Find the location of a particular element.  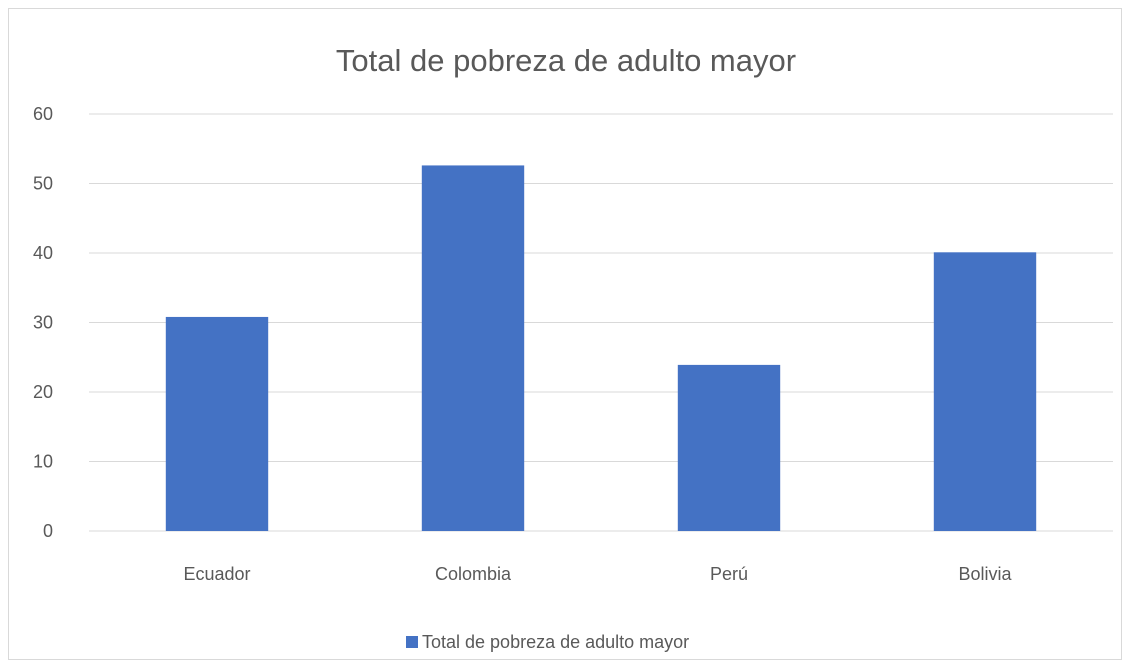

legend-label: Total de pobreza de adulto mayor is located at coordinates (555, 642).